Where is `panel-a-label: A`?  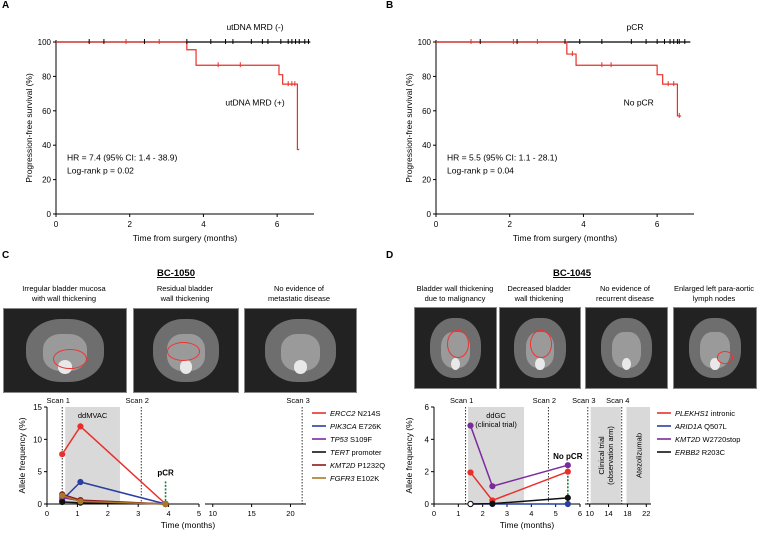
panel-a-label: A is located at coordinates (5, 5).